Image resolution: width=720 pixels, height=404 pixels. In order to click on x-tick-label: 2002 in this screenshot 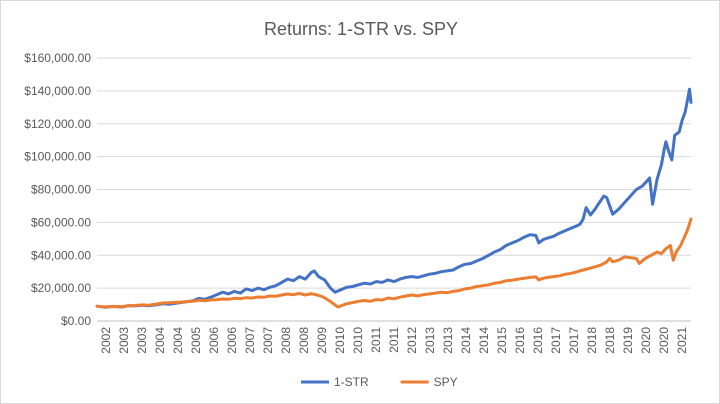, I will do `click(106, 340)`.